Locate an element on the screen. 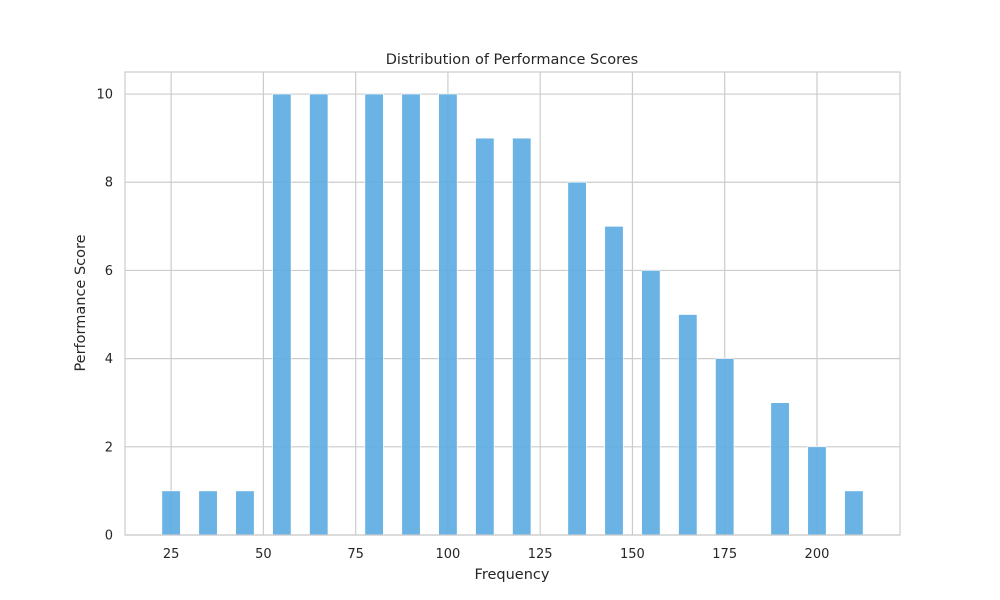 The image size is (1000, 600). y-tick-label: 10 is located at coordinates (104, 95).